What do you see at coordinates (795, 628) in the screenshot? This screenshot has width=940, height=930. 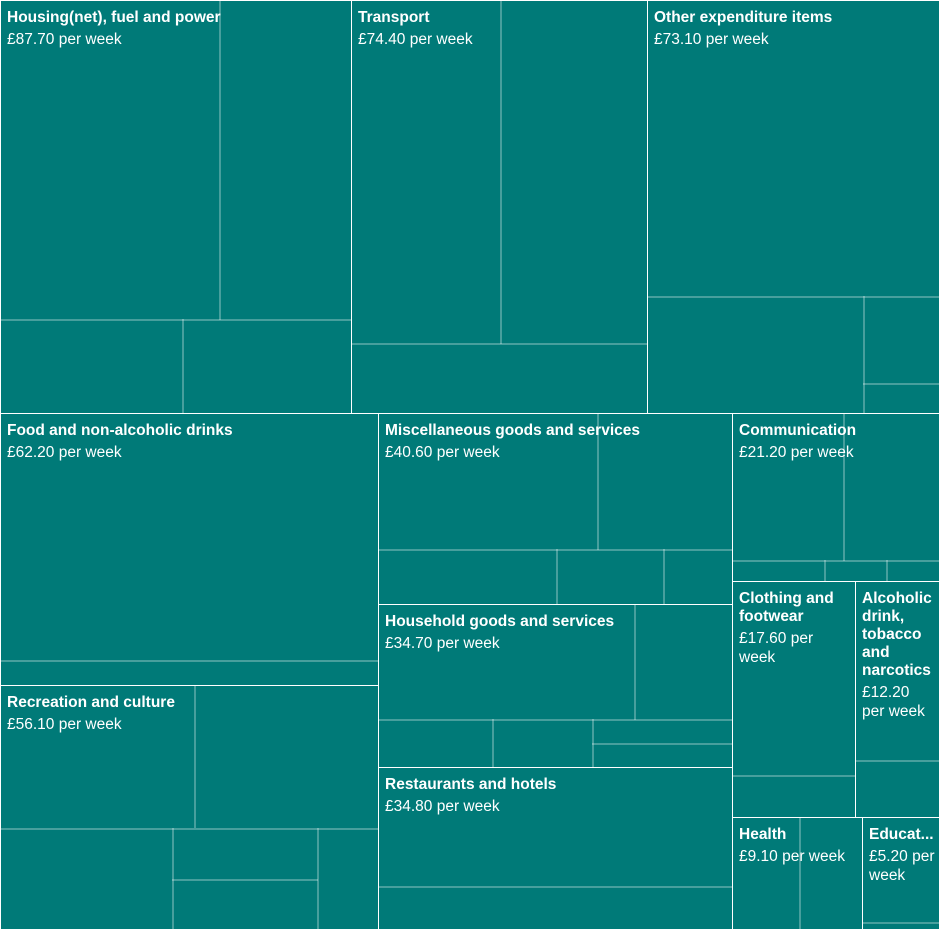 I see `tile-label: Clothing and footwear £17.60 per week` at bounding box center [795, 628].